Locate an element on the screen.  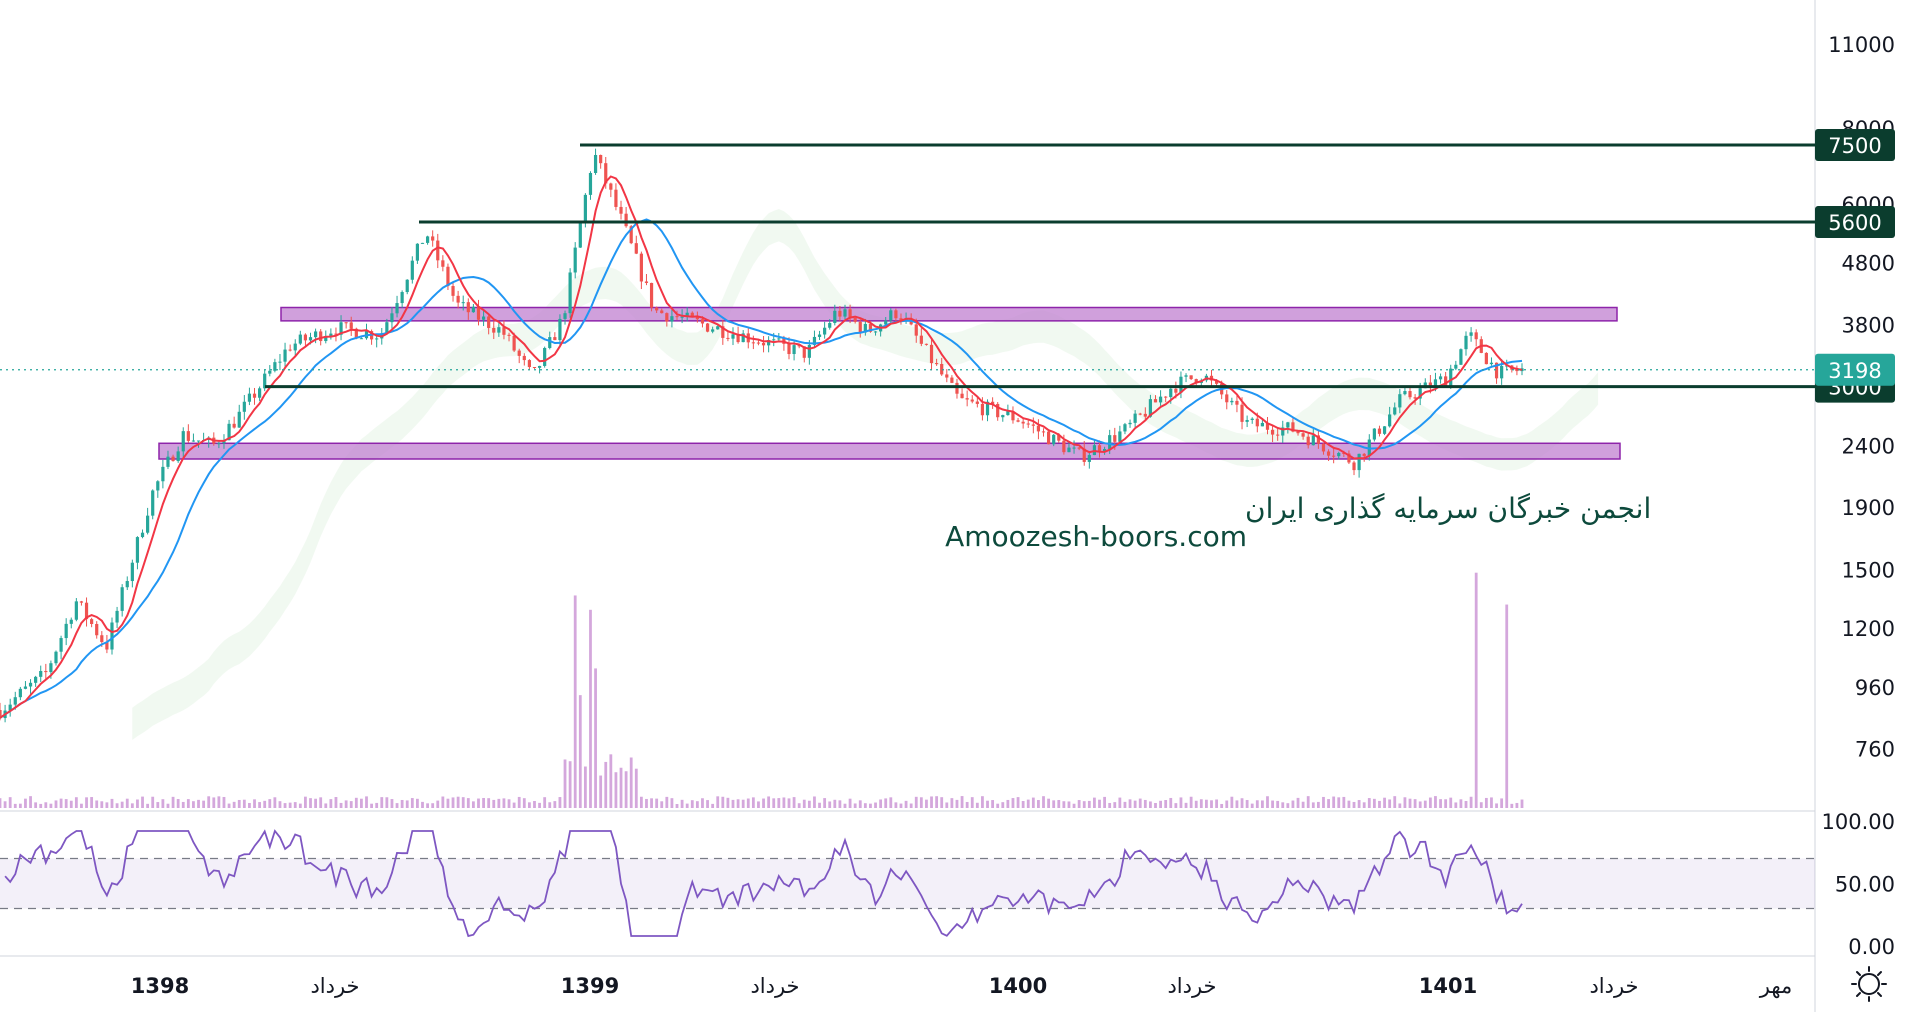
sun-gear-icon is located at coordinates (1869, 984).